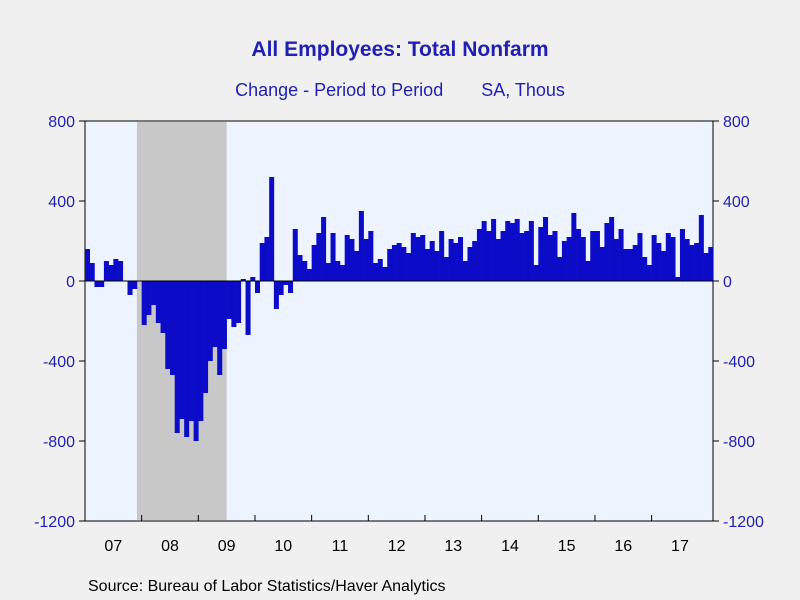  What do you see at coordinates (70, 282) in the screenshot?
I see `y-tick-label: 0` at bounding box center [70, 282].